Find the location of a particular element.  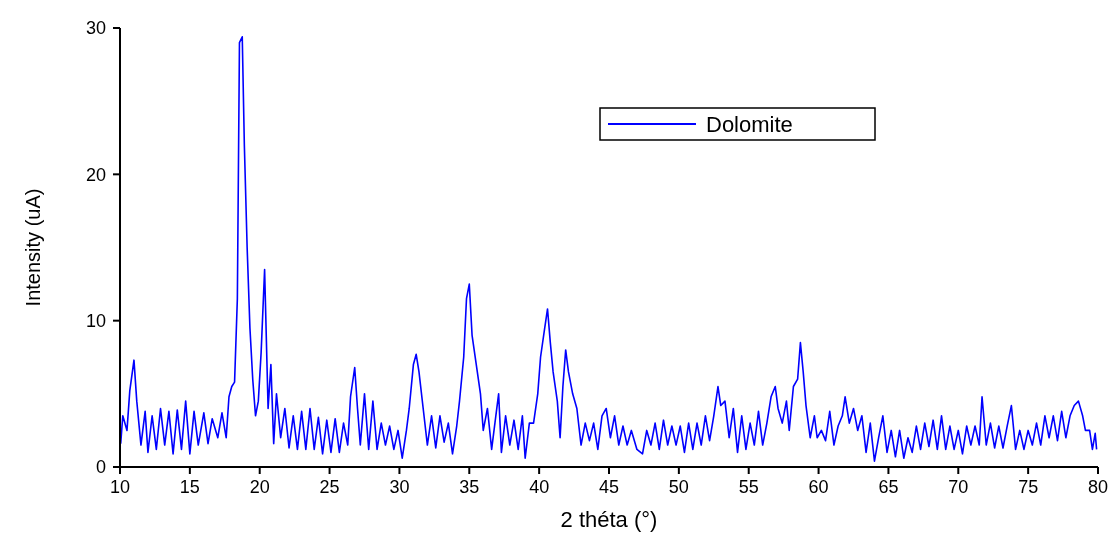

x-tick-label: 50 is located at coordinates (678, 487).